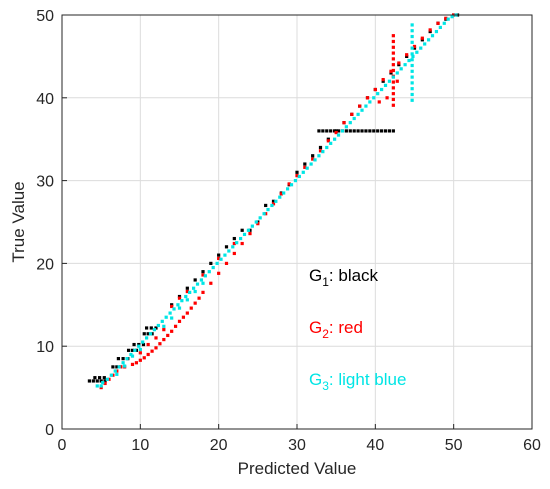  What do you see at coordinates (62, 445) in the screenshot?
I see `x-tick-label: 0` at bounding box center [62, 445].